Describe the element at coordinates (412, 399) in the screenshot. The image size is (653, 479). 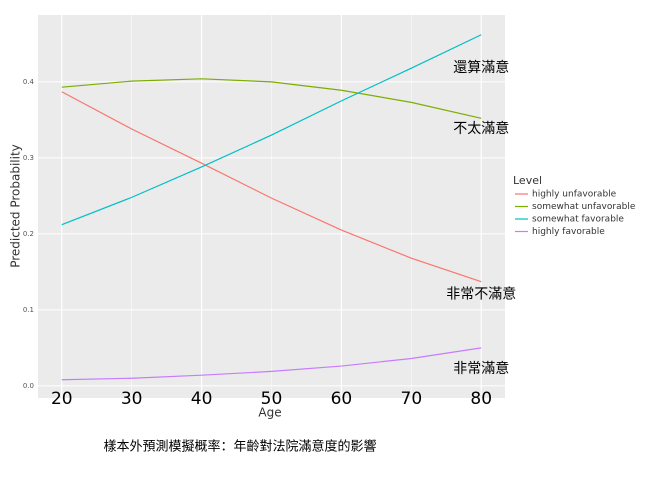
I see `x-tick-label: 70` at that location.